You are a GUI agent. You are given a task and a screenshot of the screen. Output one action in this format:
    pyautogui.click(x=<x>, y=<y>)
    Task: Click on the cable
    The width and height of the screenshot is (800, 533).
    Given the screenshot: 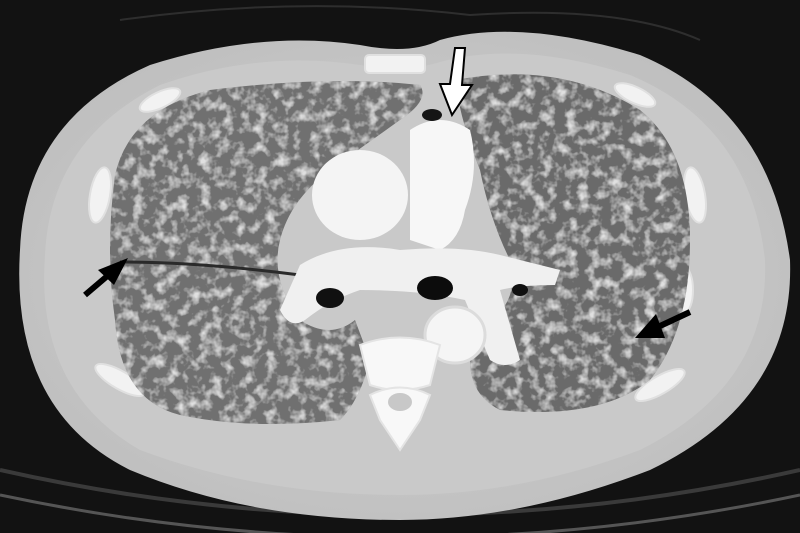 What is the action you would take?
    pyautogui.click(x=410, y=23)
    